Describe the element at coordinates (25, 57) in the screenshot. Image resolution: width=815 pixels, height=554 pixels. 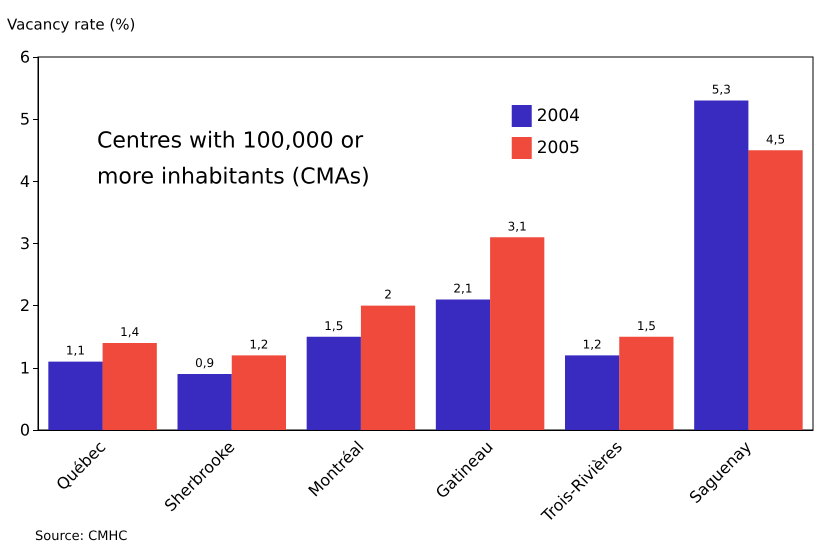
I see `y-tick-label: 6` at that location.